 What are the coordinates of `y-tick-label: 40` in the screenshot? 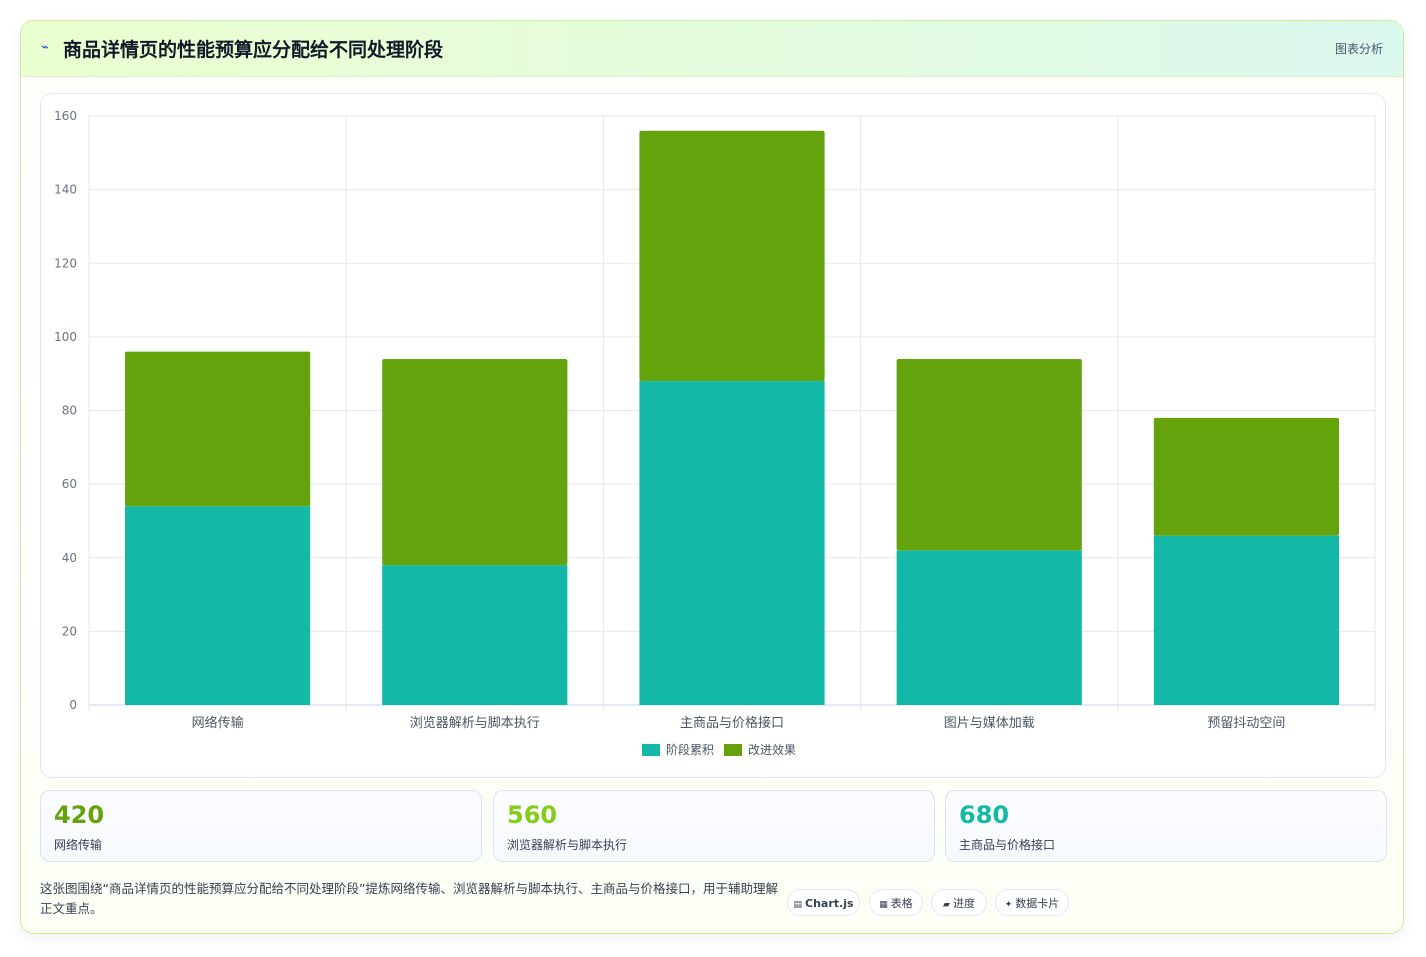 It's located at (69, 558).